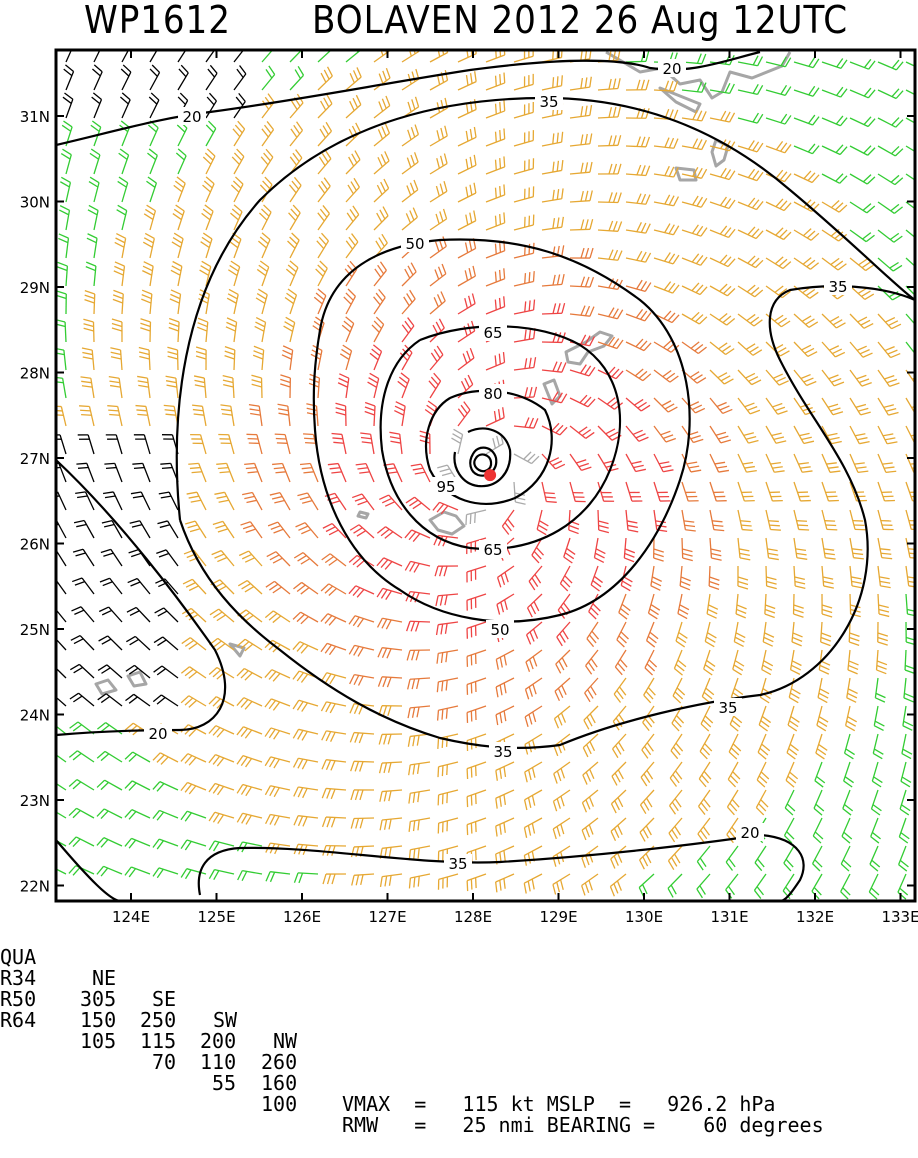 This screenshot has height=1158, width=918. What do you see at coordinates (218, 1041) in the screenshot?
I see `r34-sw: 200` at bounding box center [218, 1041].